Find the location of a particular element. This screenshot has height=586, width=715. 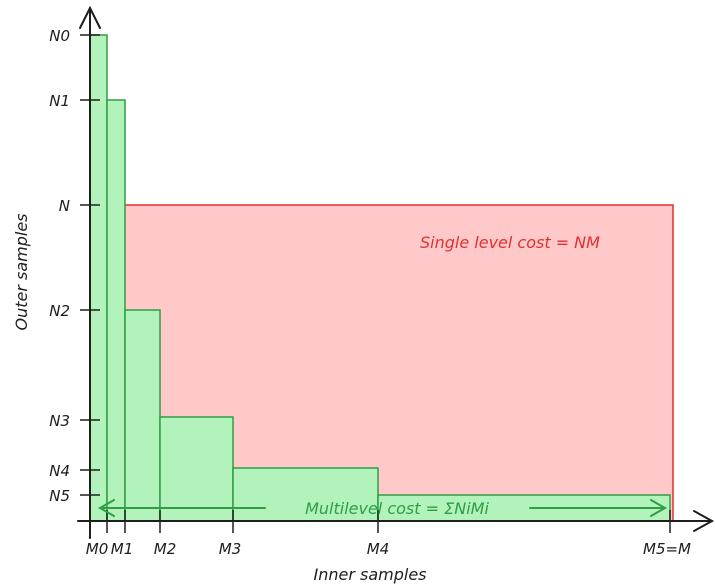

y-axis-title: Outer samples is located at coordinates (21, 271).